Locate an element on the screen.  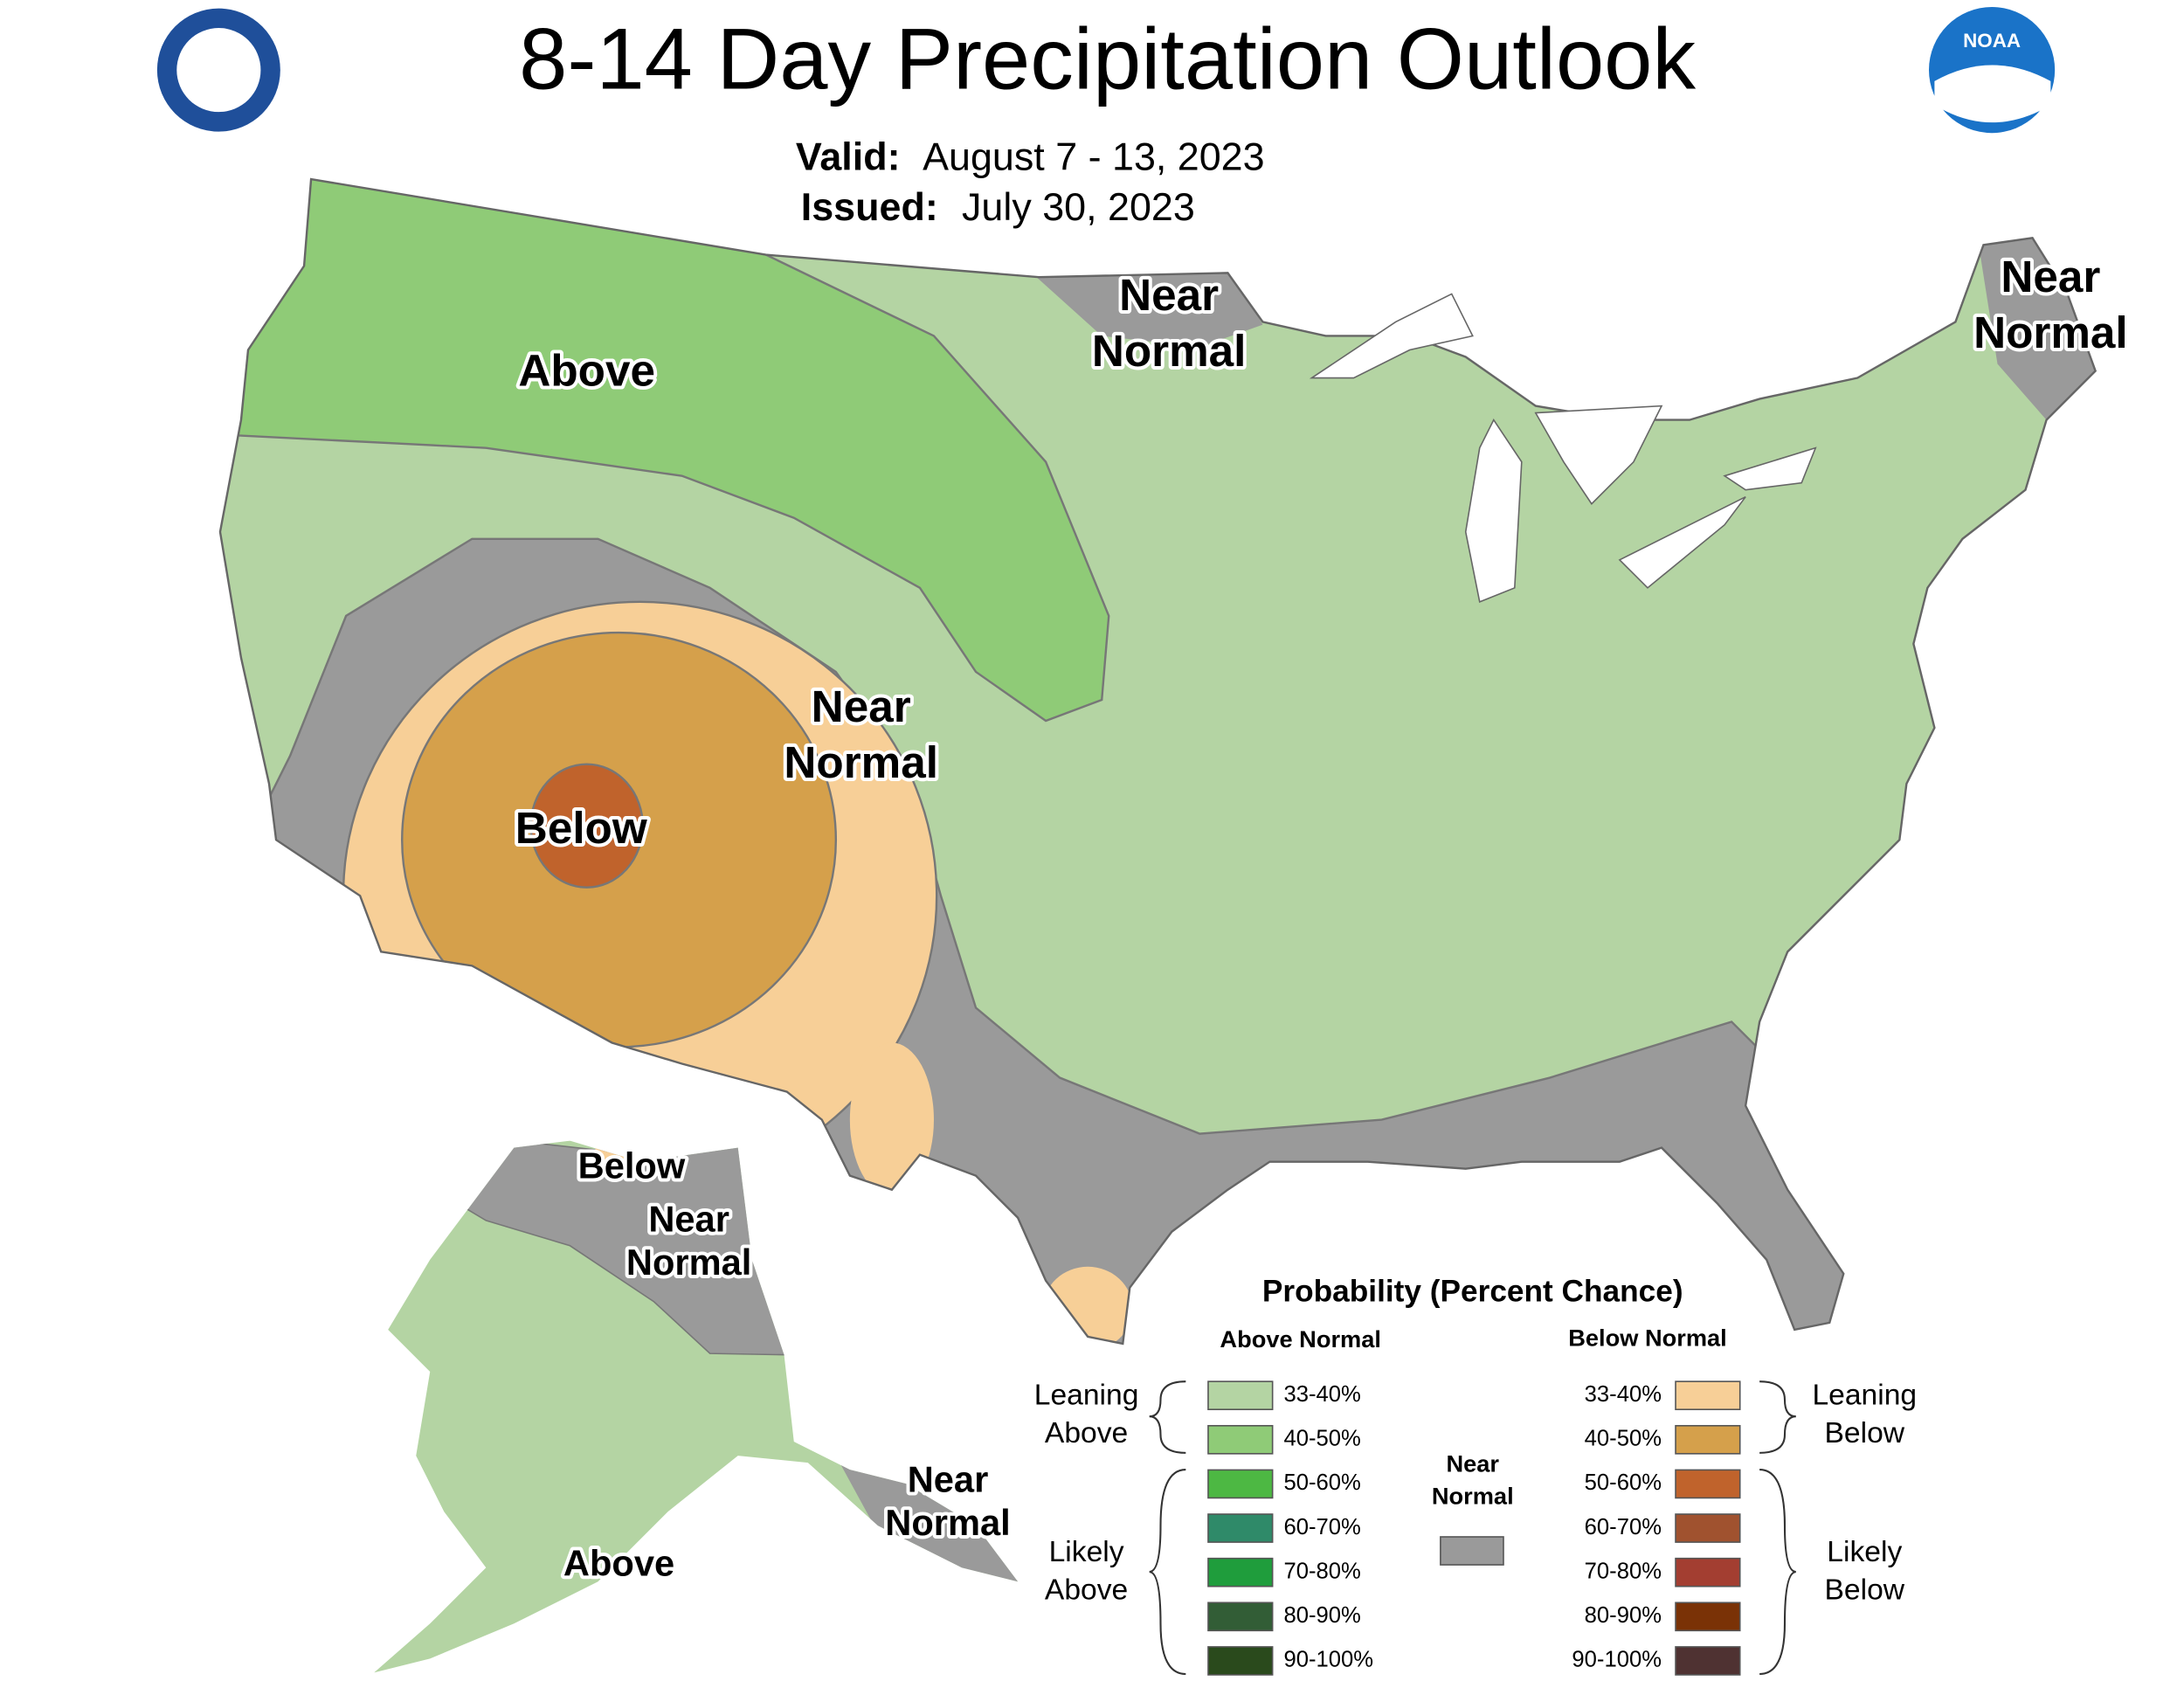
legend-header: Near is located at coordinates (1472, 1463).